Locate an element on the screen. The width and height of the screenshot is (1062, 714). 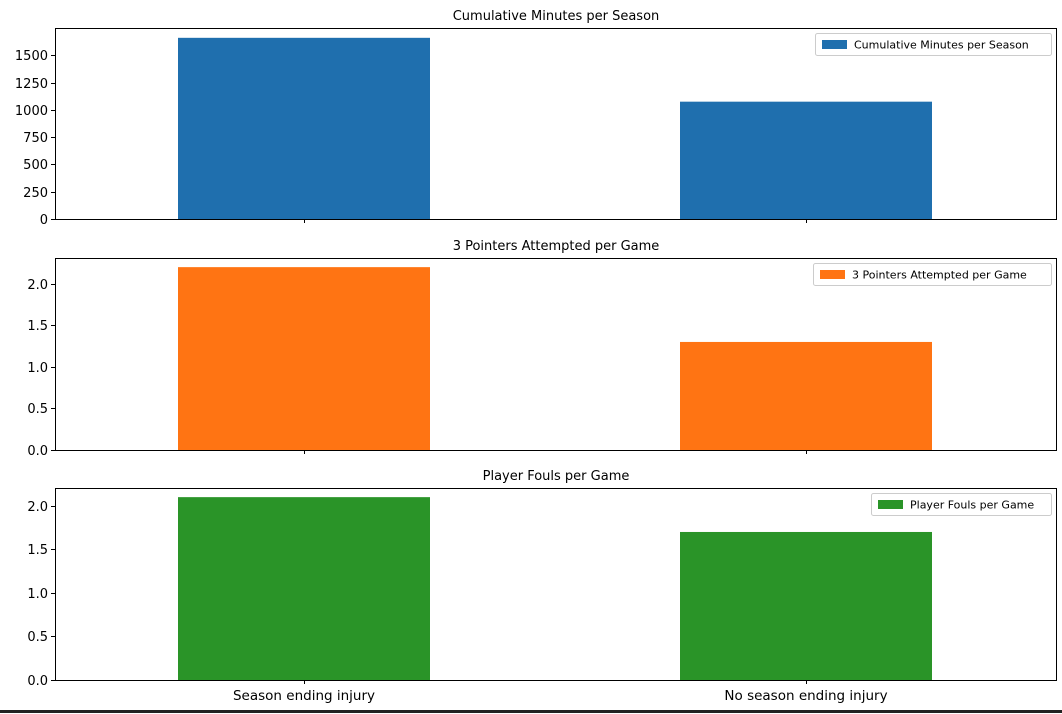
y-tick-label: 250 is located at coordinates (35, 193).